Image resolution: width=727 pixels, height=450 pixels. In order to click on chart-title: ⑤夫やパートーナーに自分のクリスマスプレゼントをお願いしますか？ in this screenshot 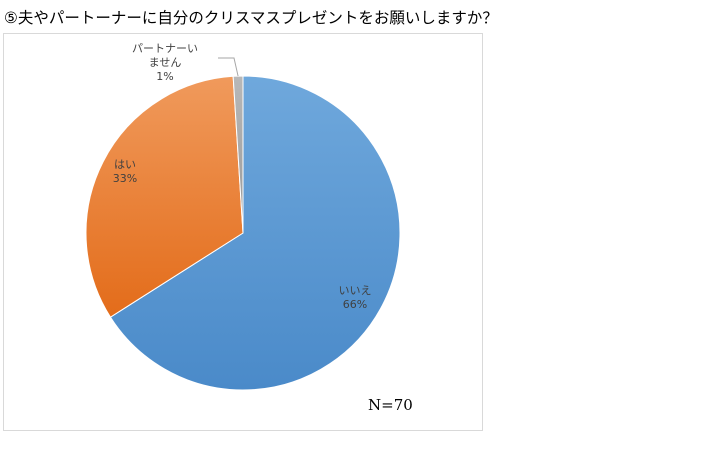, I will do `click(251, 18)`.